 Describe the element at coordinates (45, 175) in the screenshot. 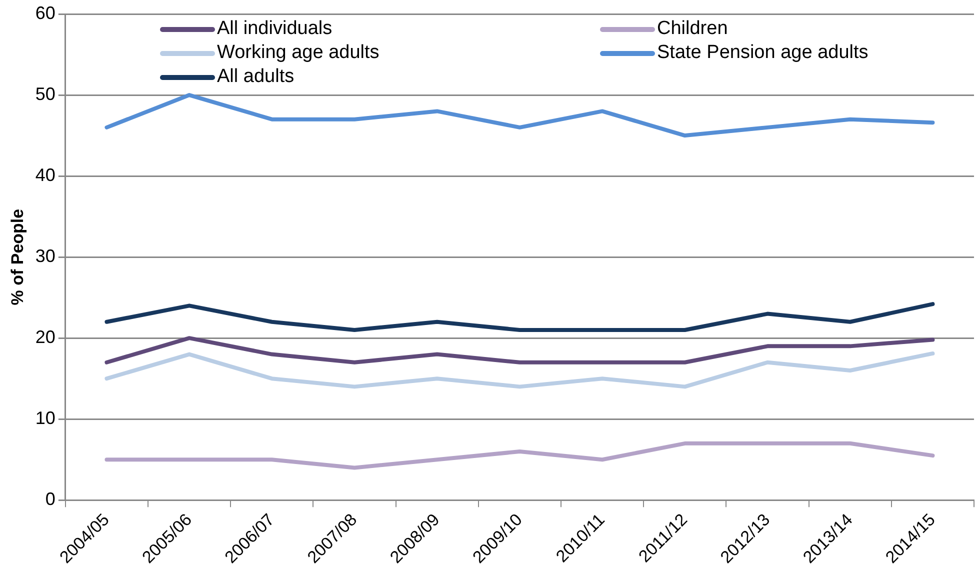

I see `y-tick-label: 40` at that location.